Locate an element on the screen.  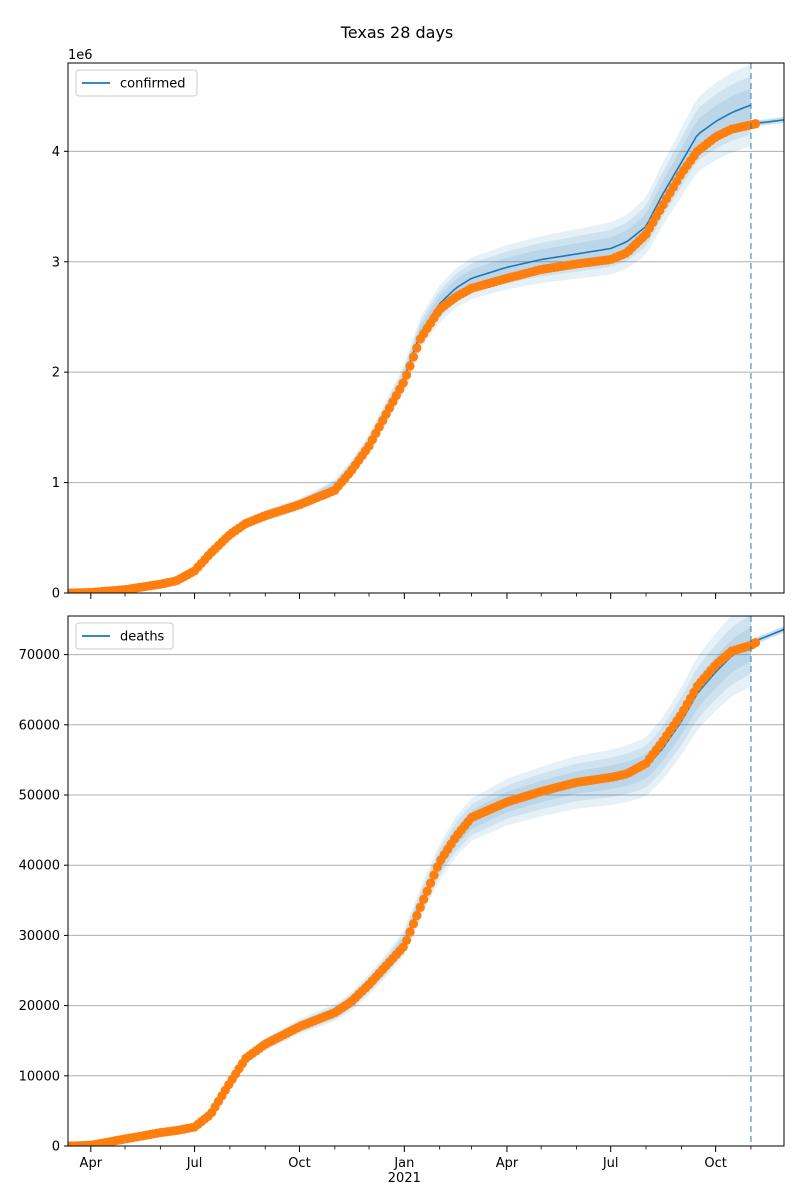
y-tick-label: 50000 is located at coordinates (39, 796).